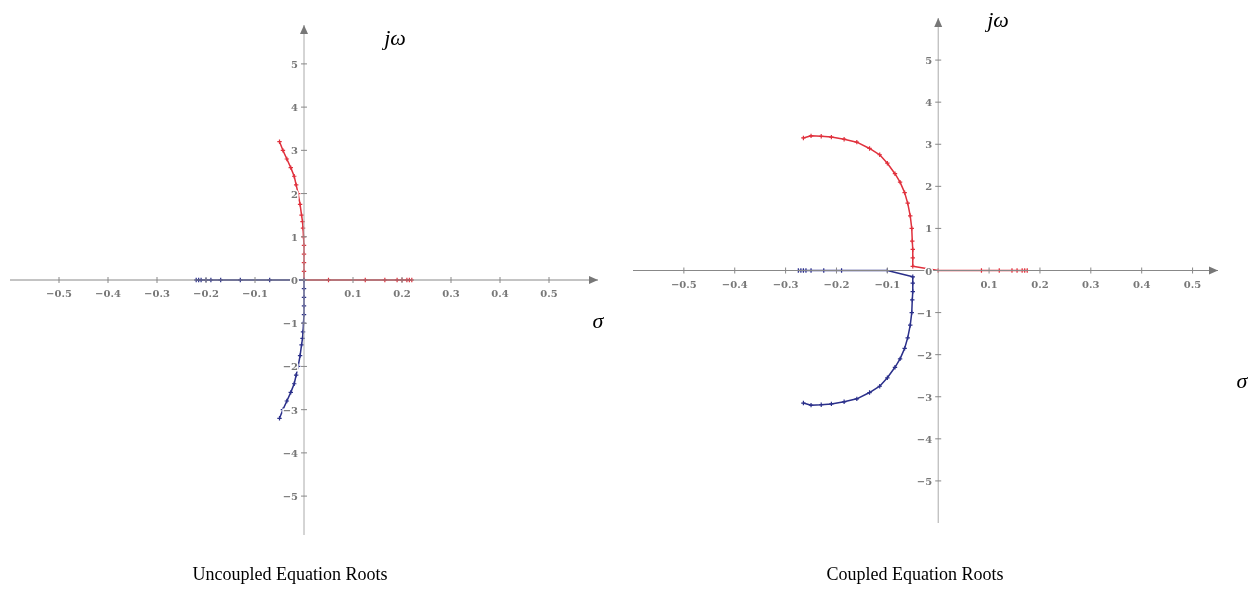  Describe the element at coordinates (915, 574) in the screenshot. I see `text: Coupled Equation Roots` at that location.